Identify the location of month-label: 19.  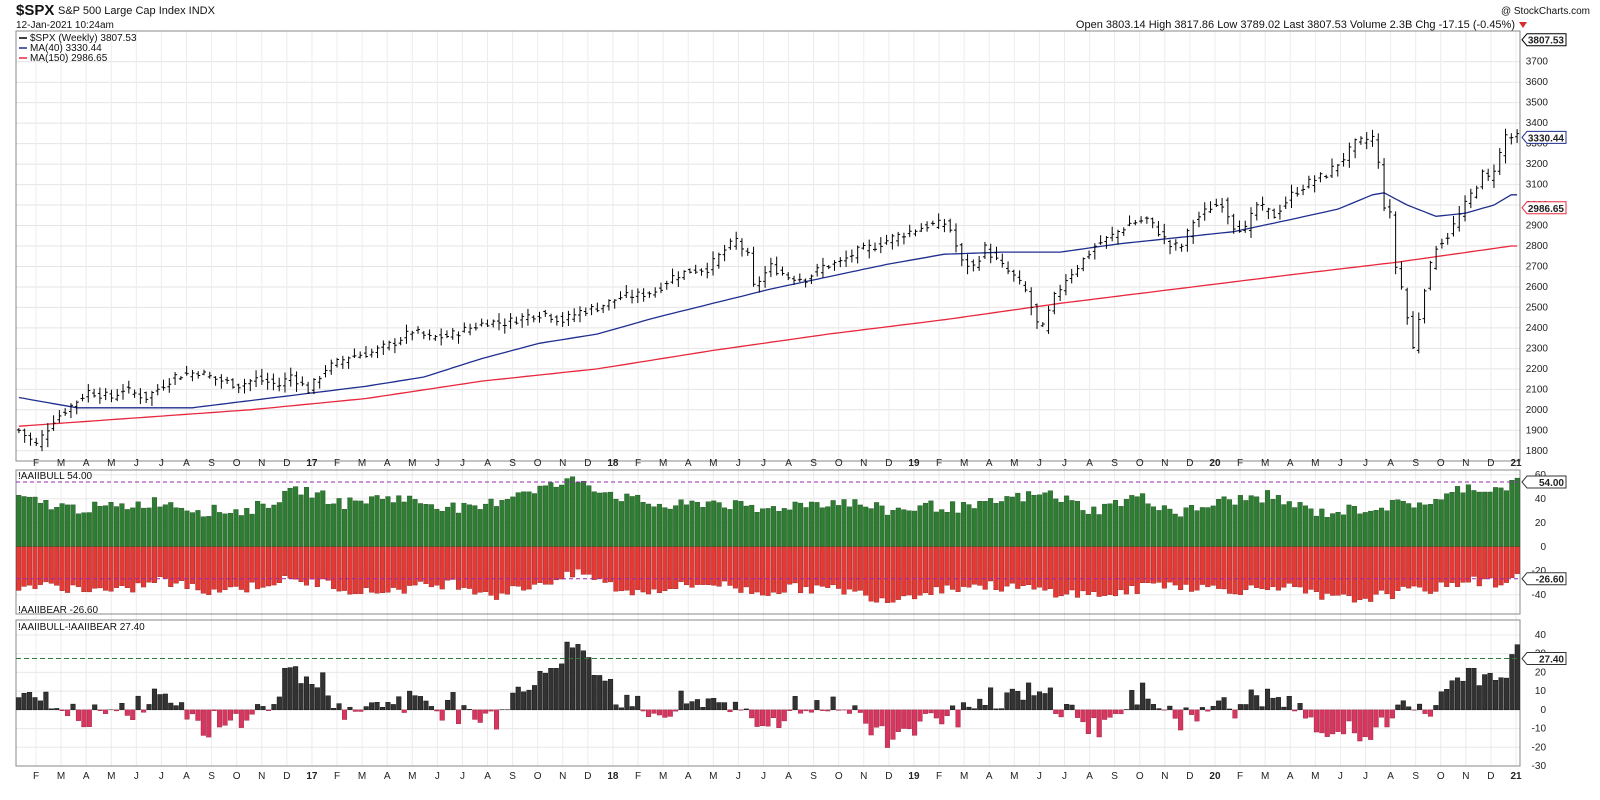
(914, 463).